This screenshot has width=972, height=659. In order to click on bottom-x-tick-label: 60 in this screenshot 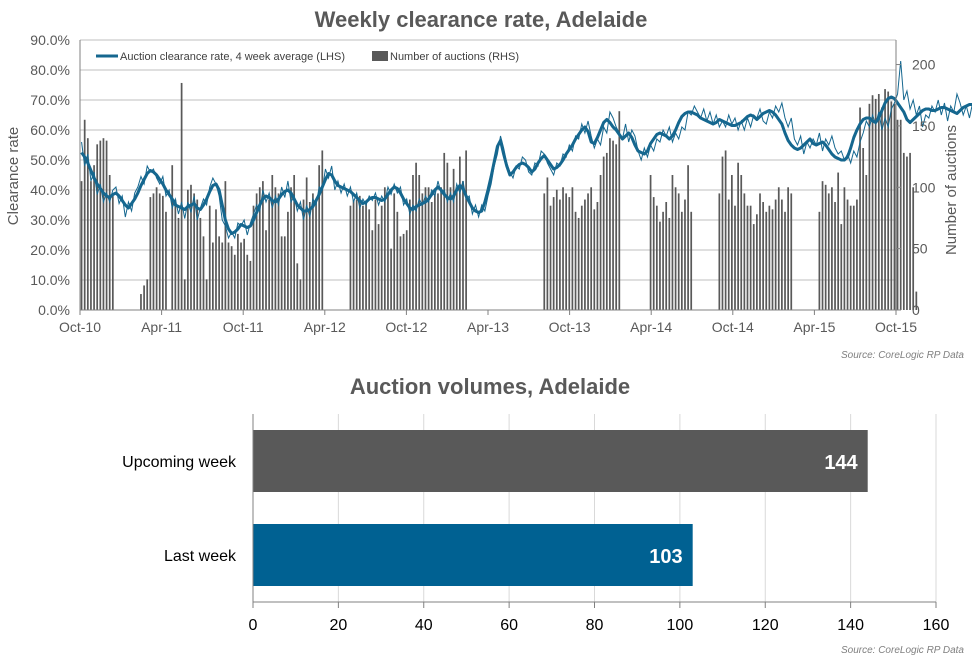, I will do `click(509, 625)`.